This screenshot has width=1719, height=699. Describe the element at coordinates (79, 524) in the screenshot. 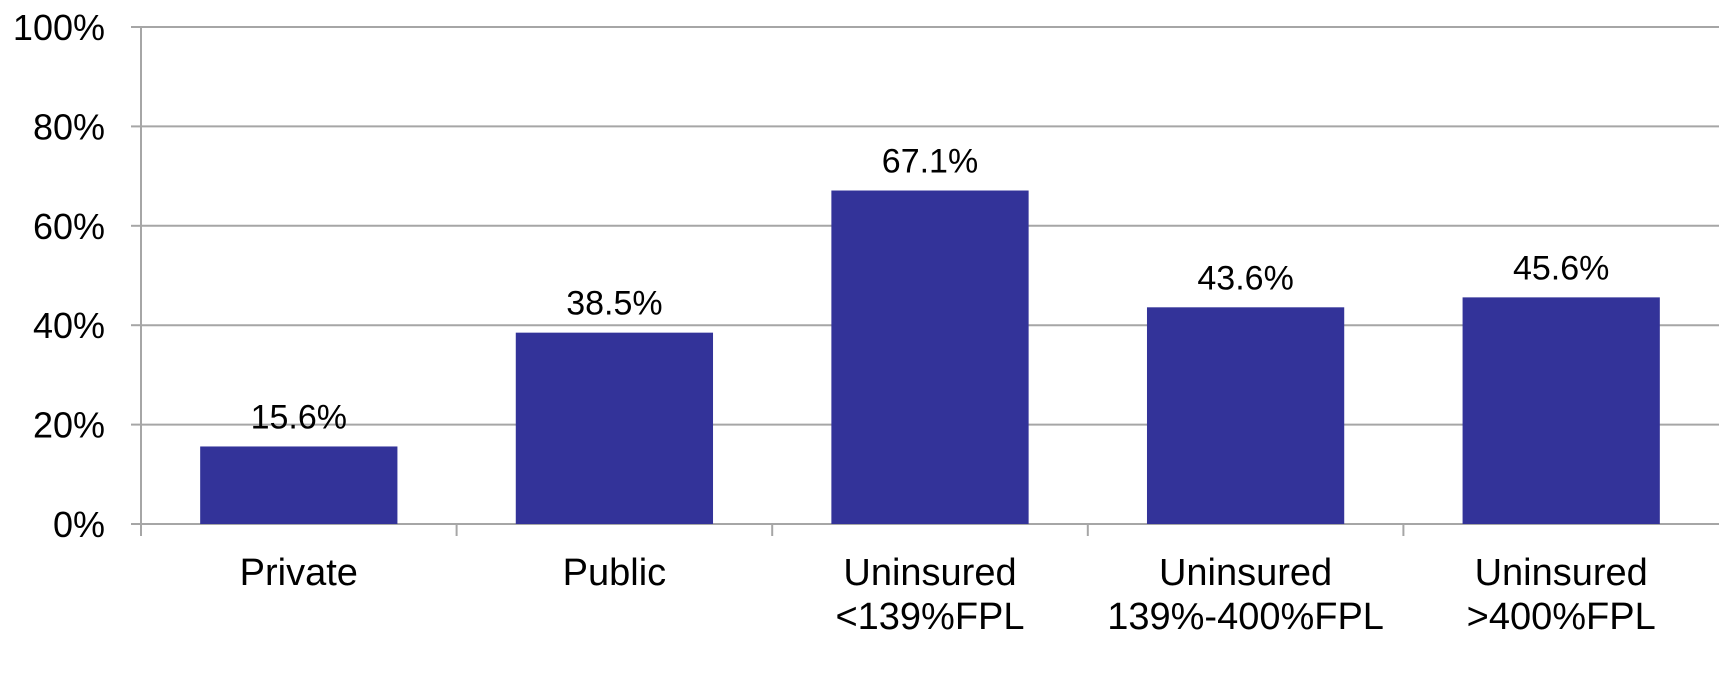

I see `y-tick-label: 0%` at that location.